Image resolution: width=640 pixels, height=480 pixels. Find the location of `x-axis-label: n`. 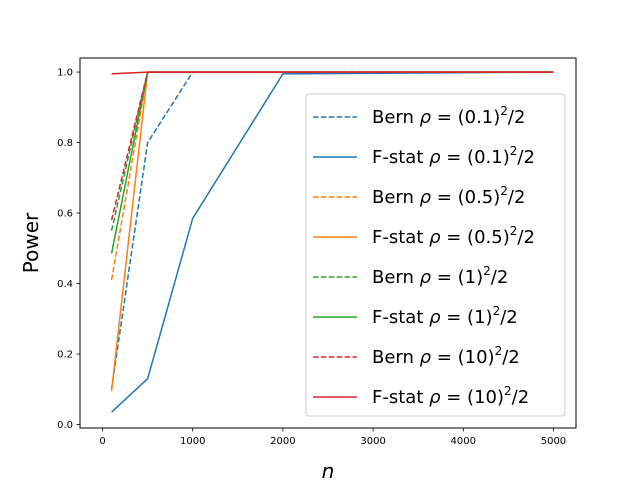

x-axis-label: n is located at coordinates (328, 469).